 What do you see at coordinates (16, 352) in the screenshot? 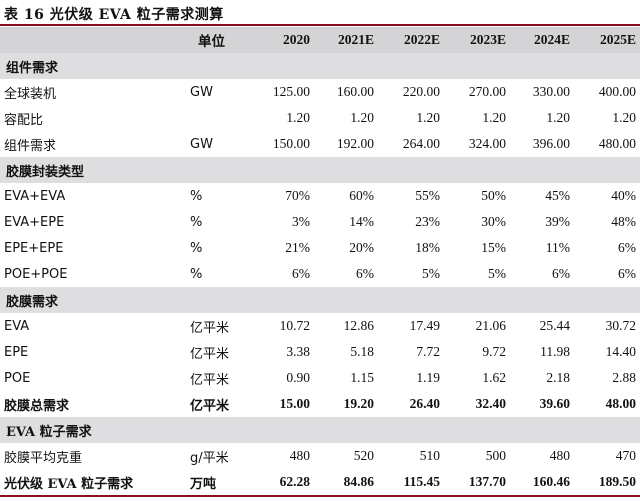
I see `row-label: EPE` at bounding box center [16, 352].